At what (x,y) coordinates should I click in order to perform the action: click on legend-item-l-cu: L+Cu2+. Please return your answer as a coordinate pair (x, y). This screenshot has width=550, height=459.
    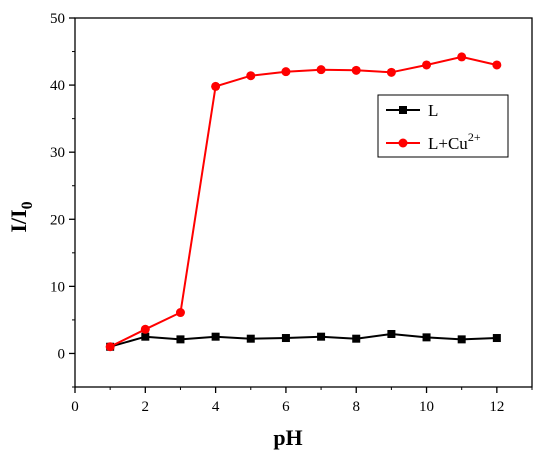
    Looking at the image, I should click on (433, 141).